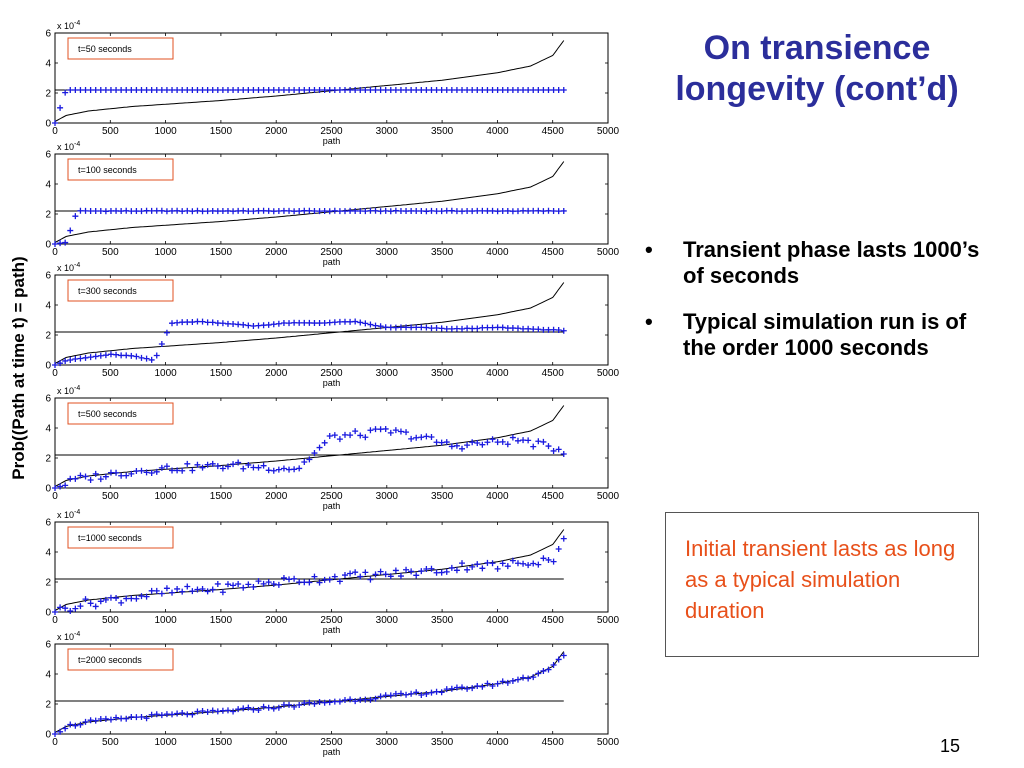  Describe the element at coordinates (387, 742) in the screenshot. I see `x-tick-label: 3000` at that location.